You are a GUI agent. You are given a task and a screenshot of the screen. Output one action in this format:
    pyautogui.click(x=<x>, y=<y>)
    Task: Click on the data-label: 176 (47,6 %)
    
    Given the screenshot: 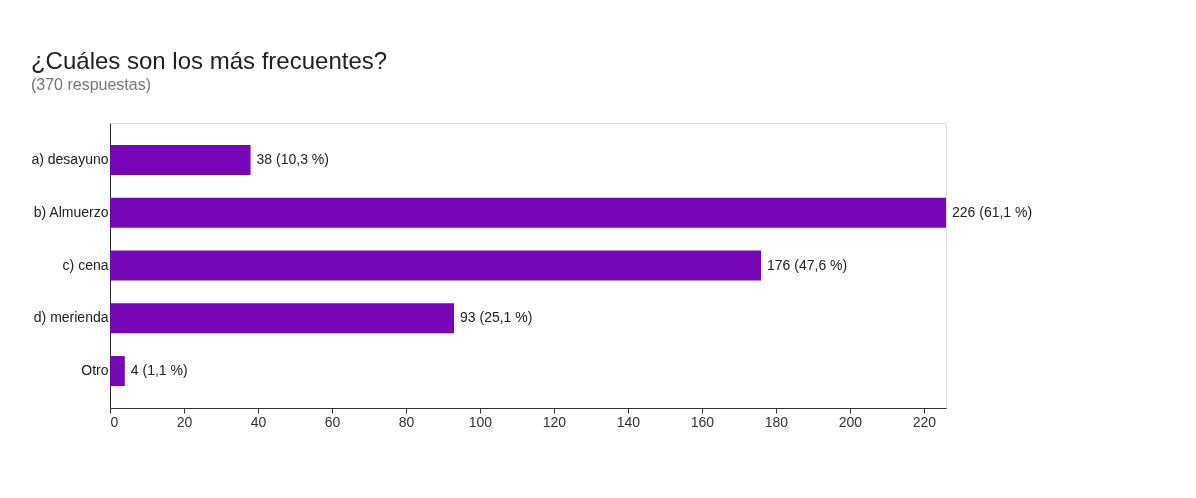 What is the action you would take?
    pyautogui.click(x=807, y=264)
    